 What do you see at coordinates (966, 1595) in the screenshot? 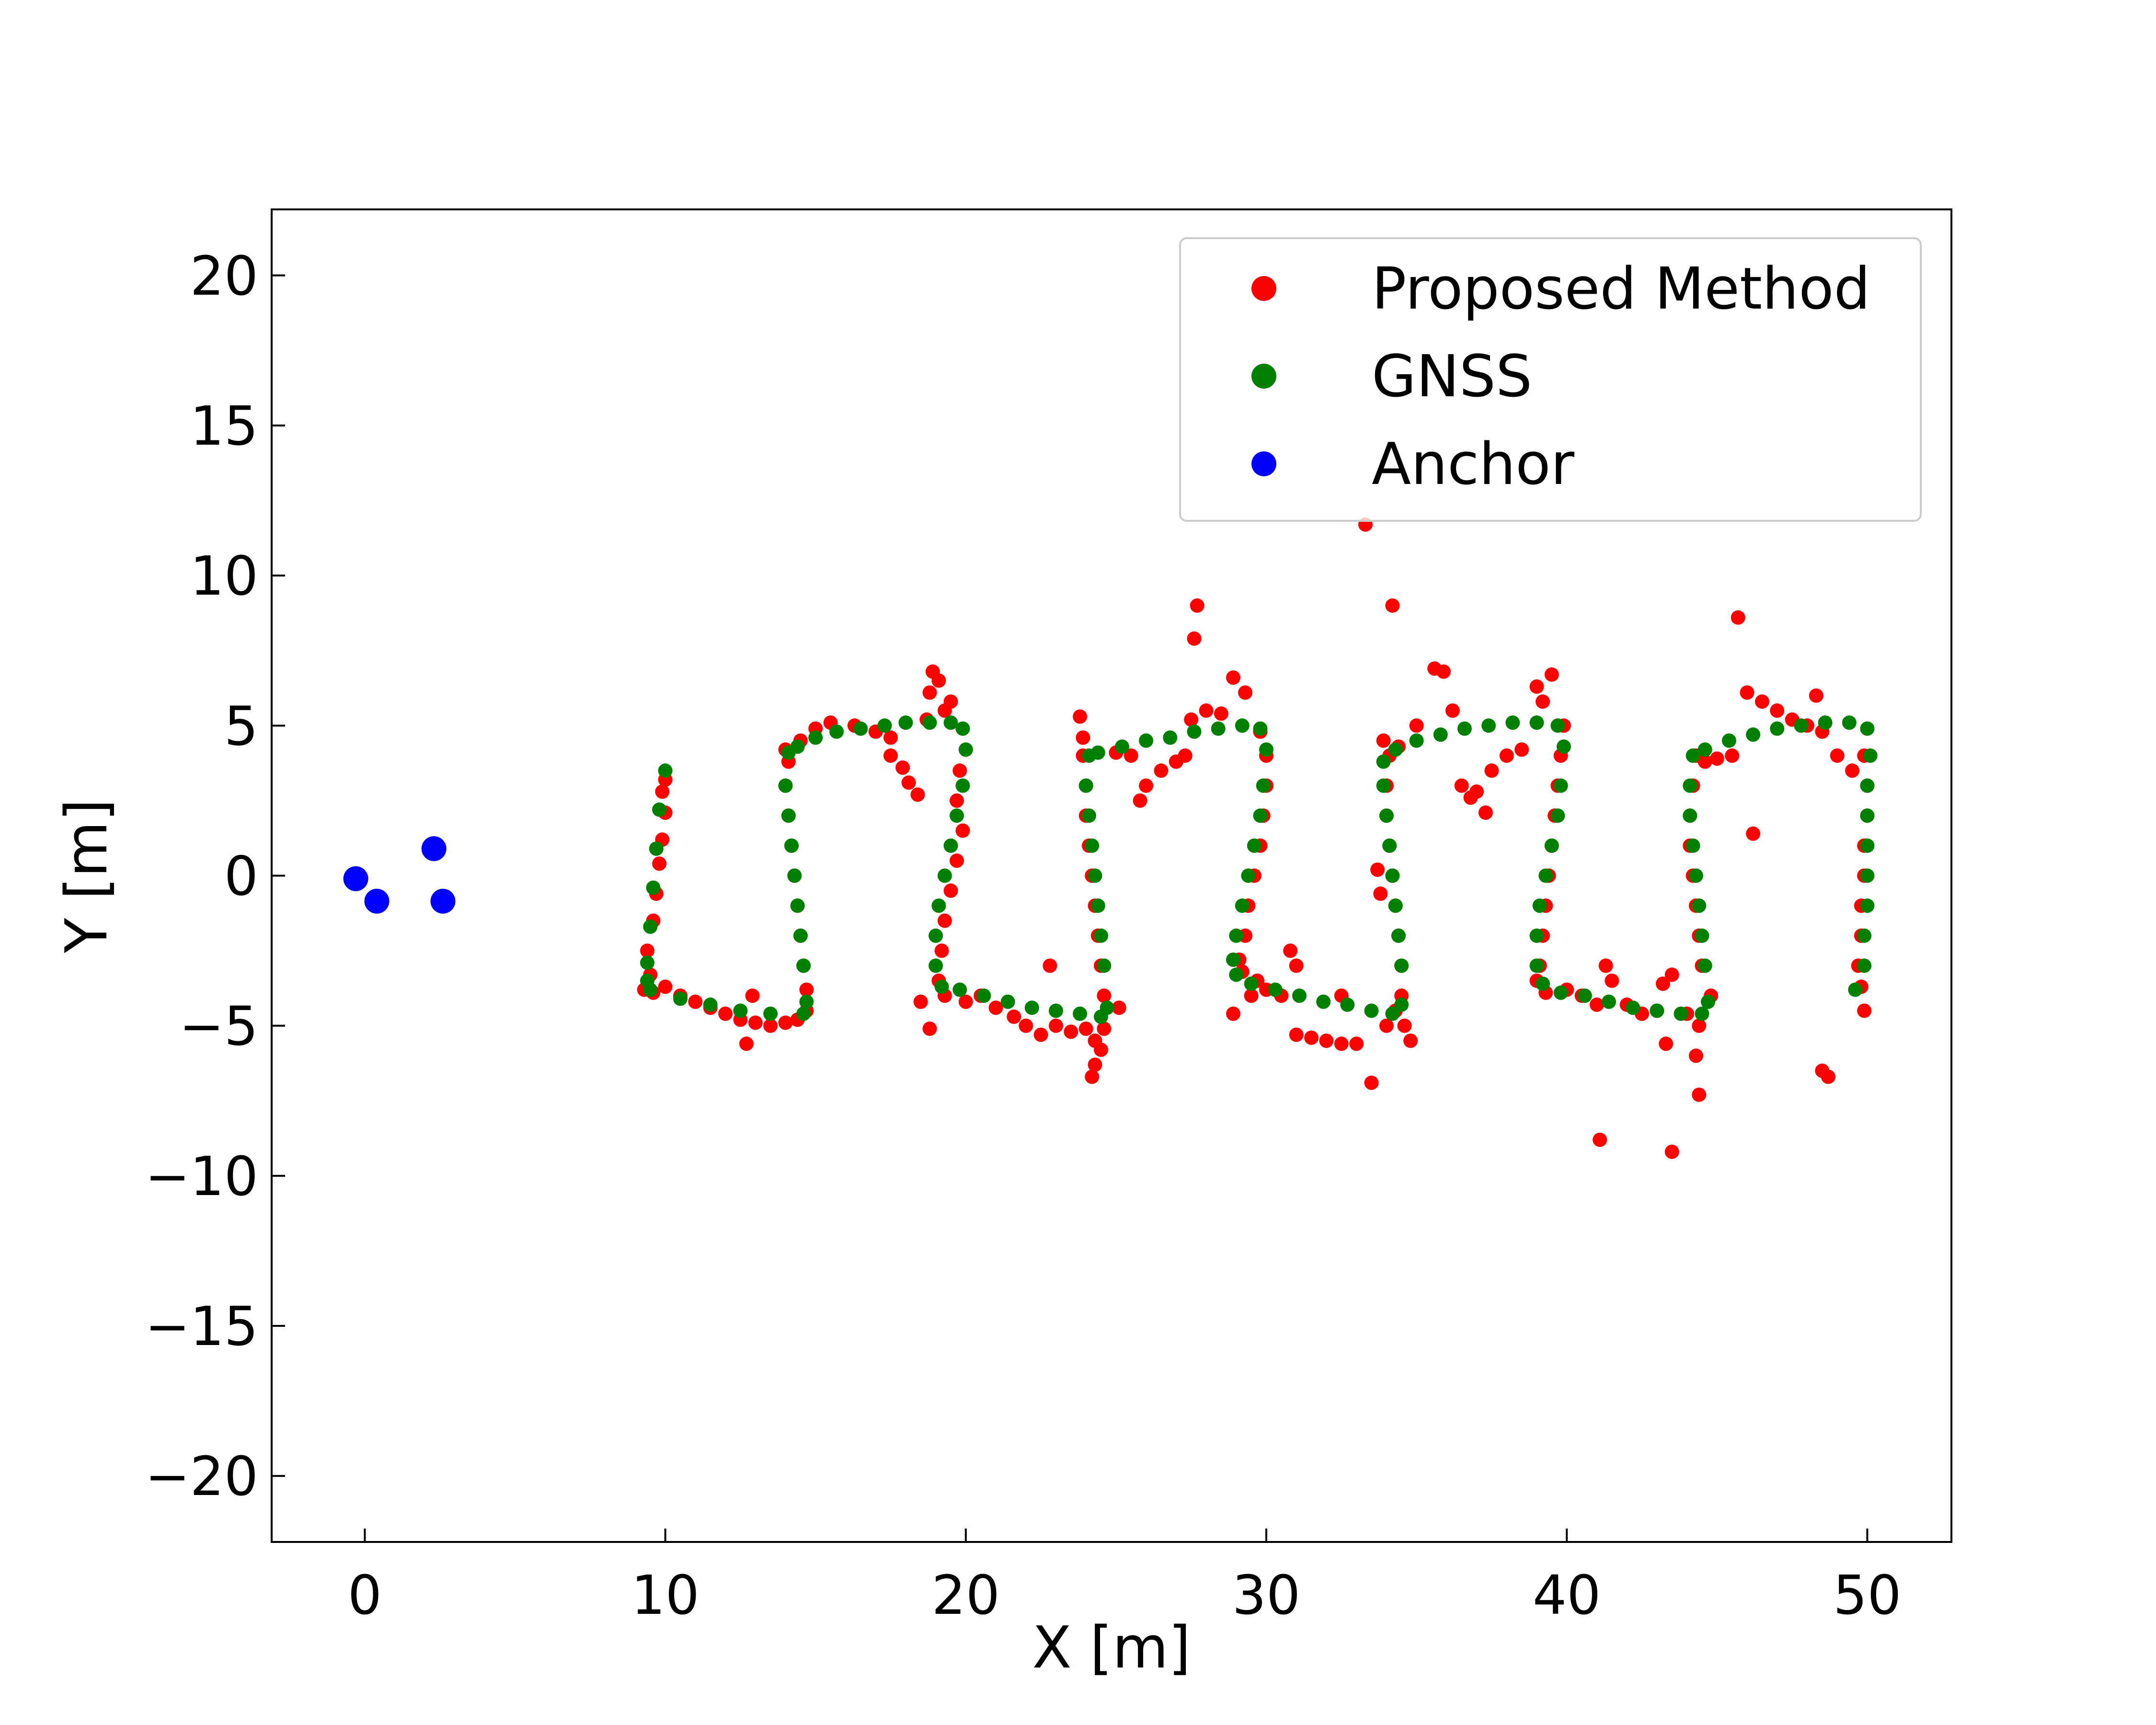
I see `x-tick-label-20: 20` at bounding box center [966, 1595].